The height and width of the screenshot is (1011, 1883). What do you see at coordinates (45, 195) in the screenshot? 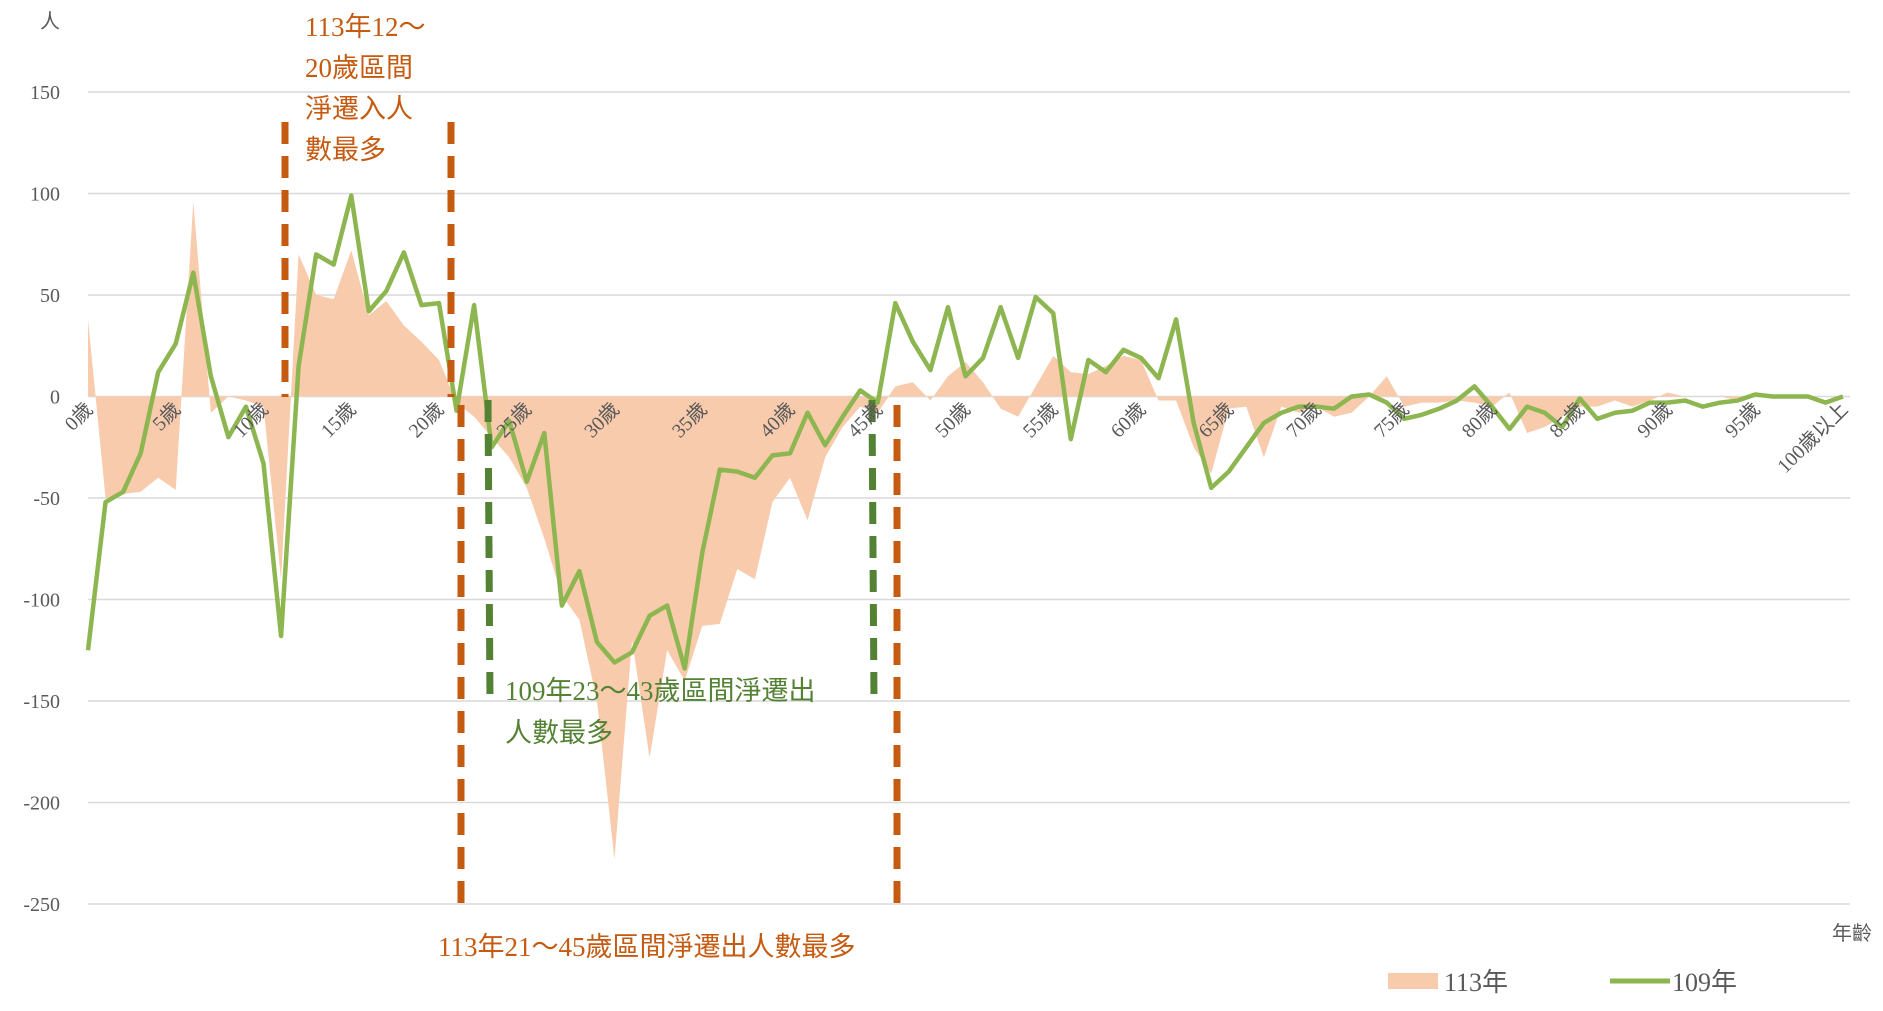
I see `y-tick-label: 100` at bounding box center [45, 195].